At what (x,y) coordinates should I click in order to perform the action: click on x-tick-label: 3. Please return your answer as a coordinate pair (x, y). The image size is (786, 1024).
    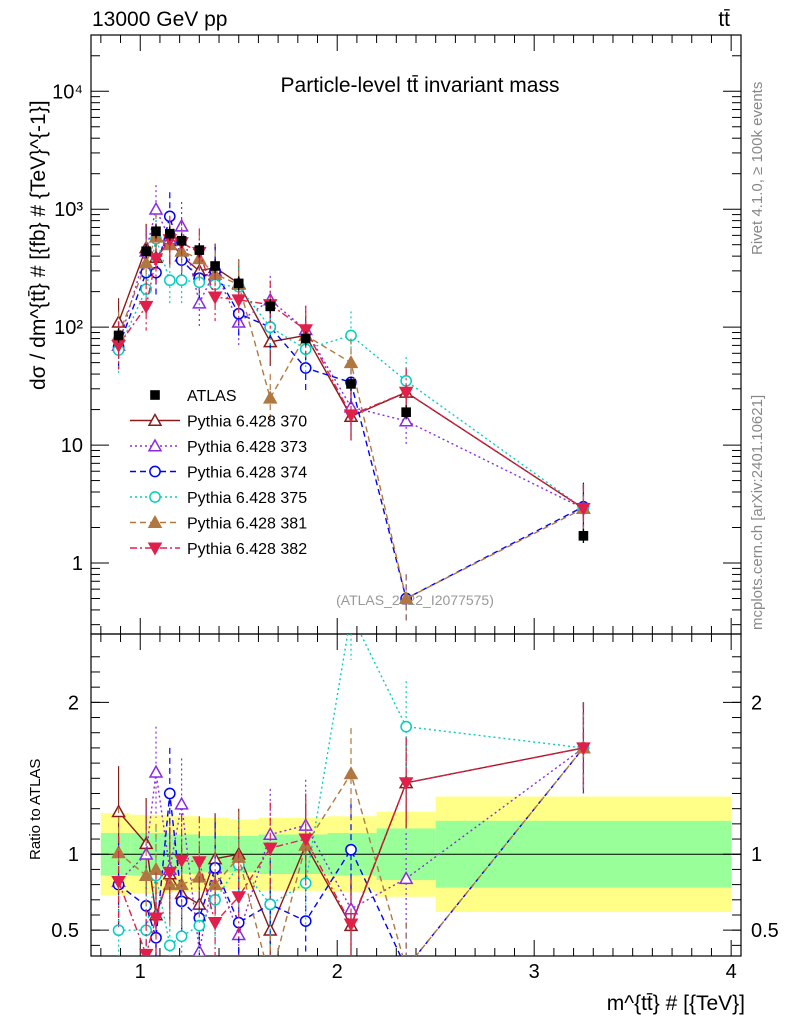
    Looking at the image, I should click on (534, 972).